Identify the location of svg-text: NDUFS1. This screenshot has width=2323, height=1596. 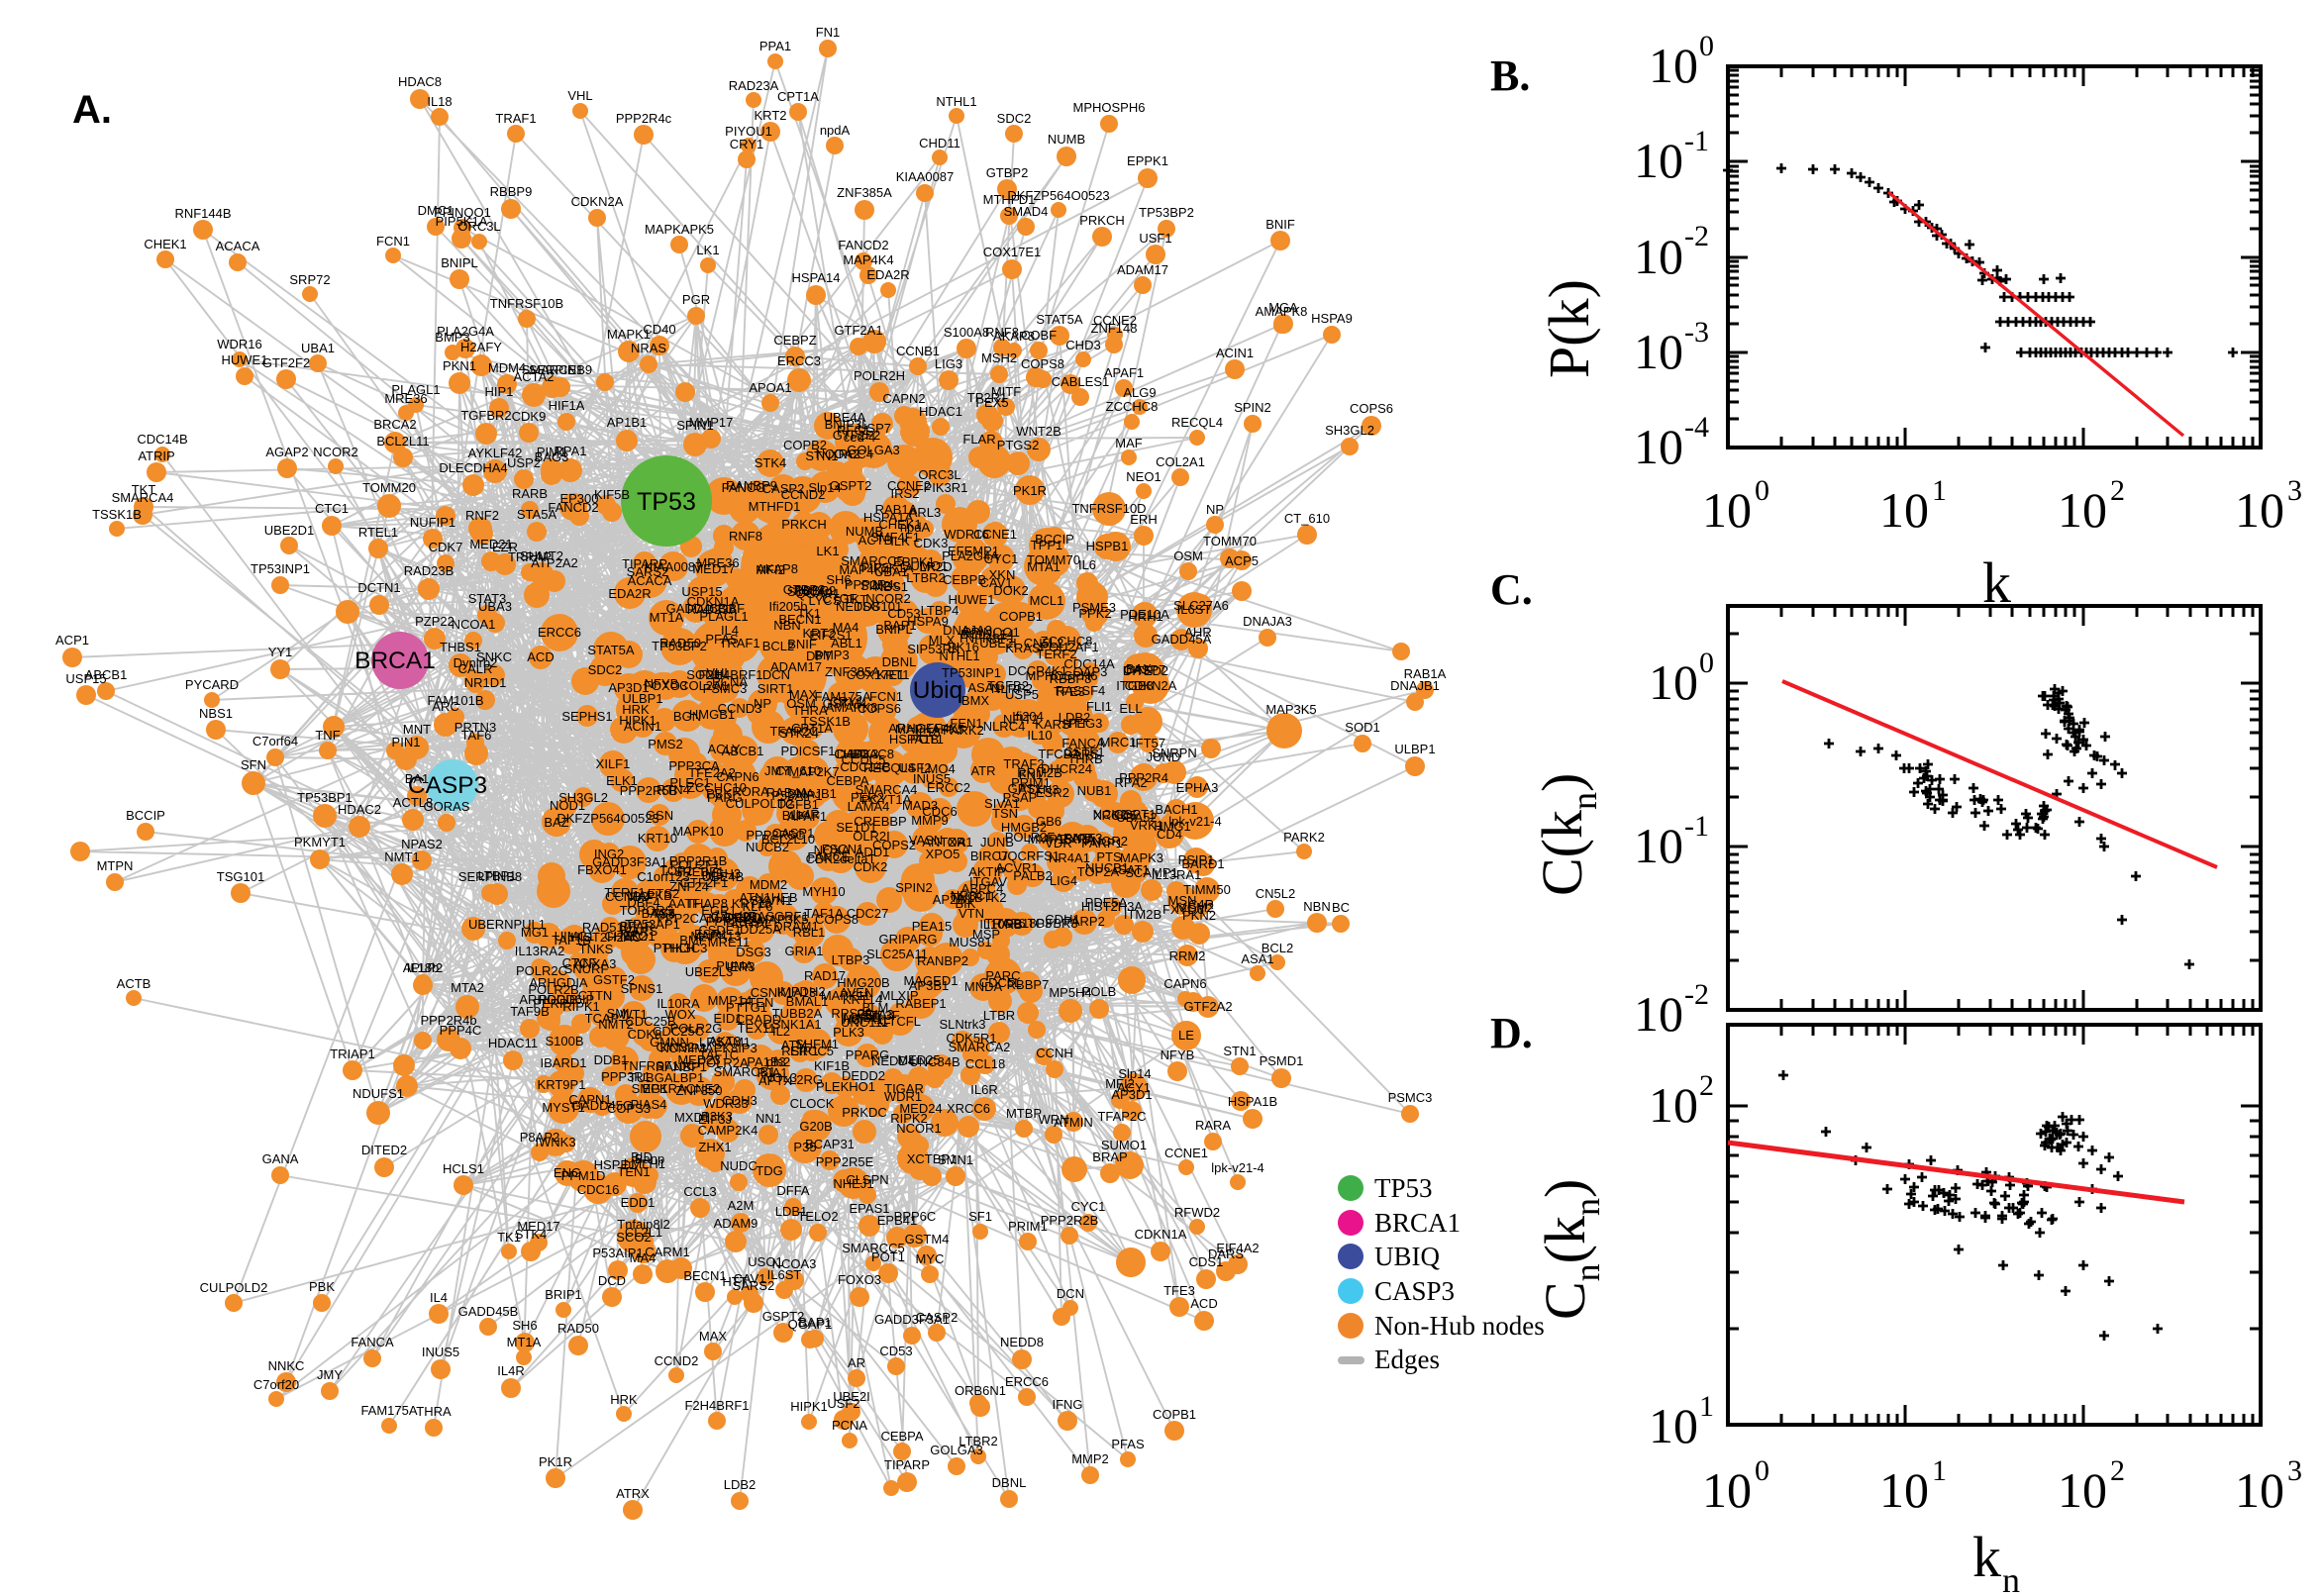
(379, 1093).